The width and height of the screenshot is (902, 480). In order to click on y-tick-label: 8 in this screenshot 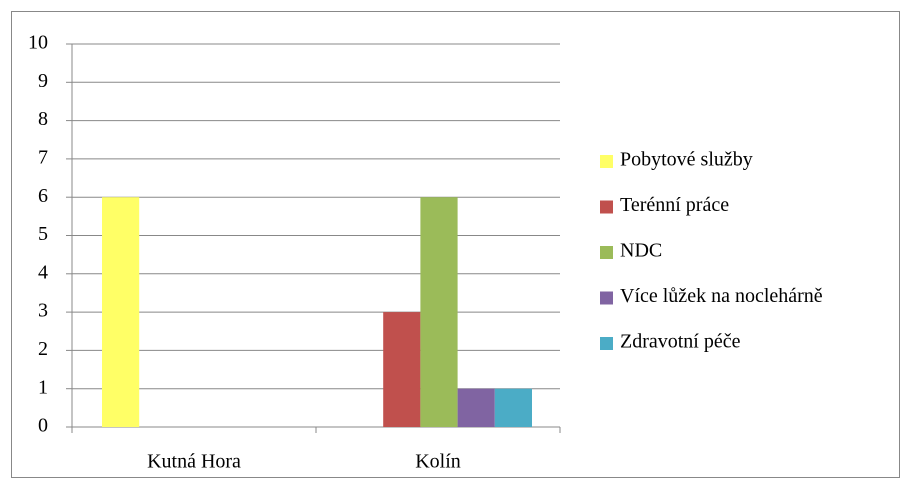, I will do `click(43, 119)`.